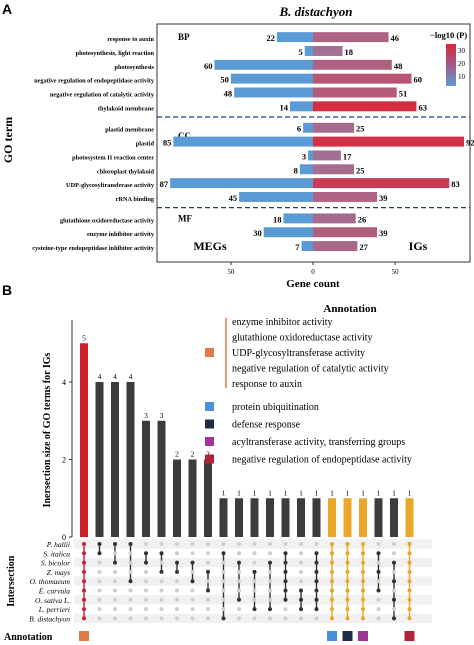 The width and height of the screenshot is (474, 645). I want to click on chart-a-legend: −log10 (P) 30 20 10, so click(448, 58).